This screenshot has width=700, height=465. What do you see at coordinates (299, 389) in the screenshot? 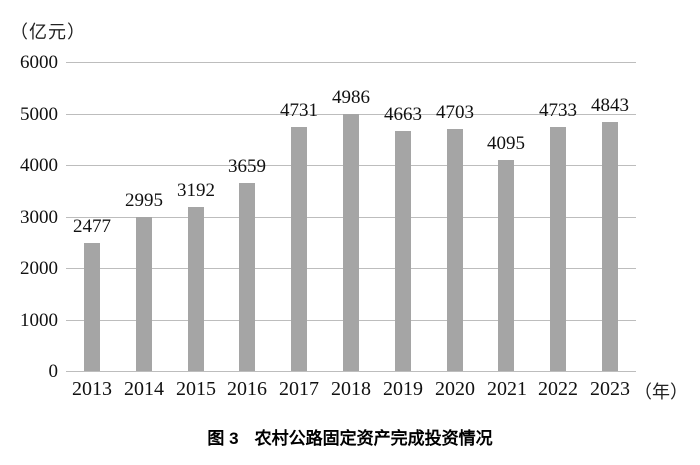
I see `x-tick-label: 2017` at bounding box center [299, 389].